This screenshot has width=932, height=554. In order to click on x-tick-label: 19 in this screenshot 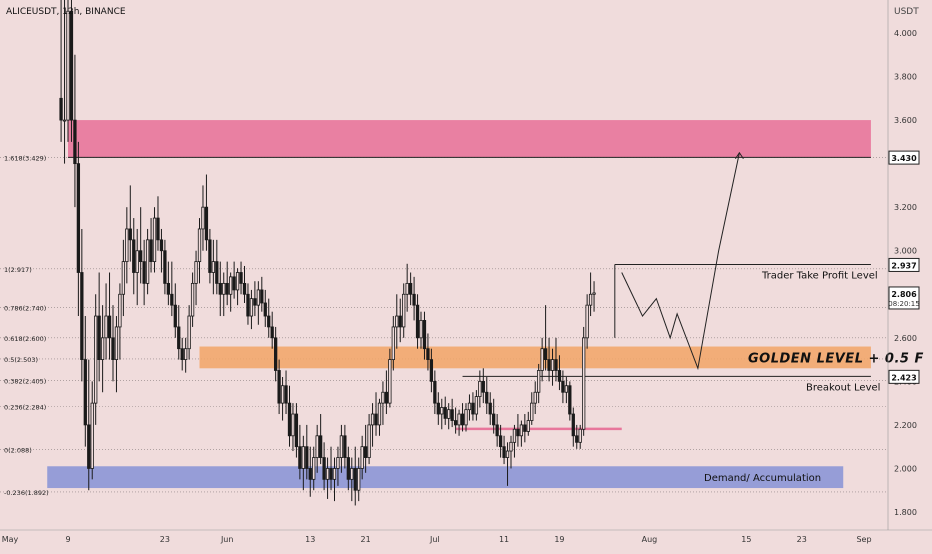, I will do `click(559, 539)`.